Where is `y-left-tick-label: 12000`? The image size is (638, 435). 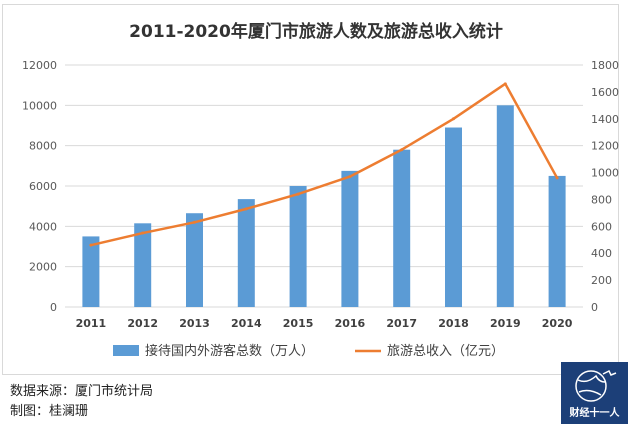 y-left-tick-label: 12000 is located at coordinates (39, 65).